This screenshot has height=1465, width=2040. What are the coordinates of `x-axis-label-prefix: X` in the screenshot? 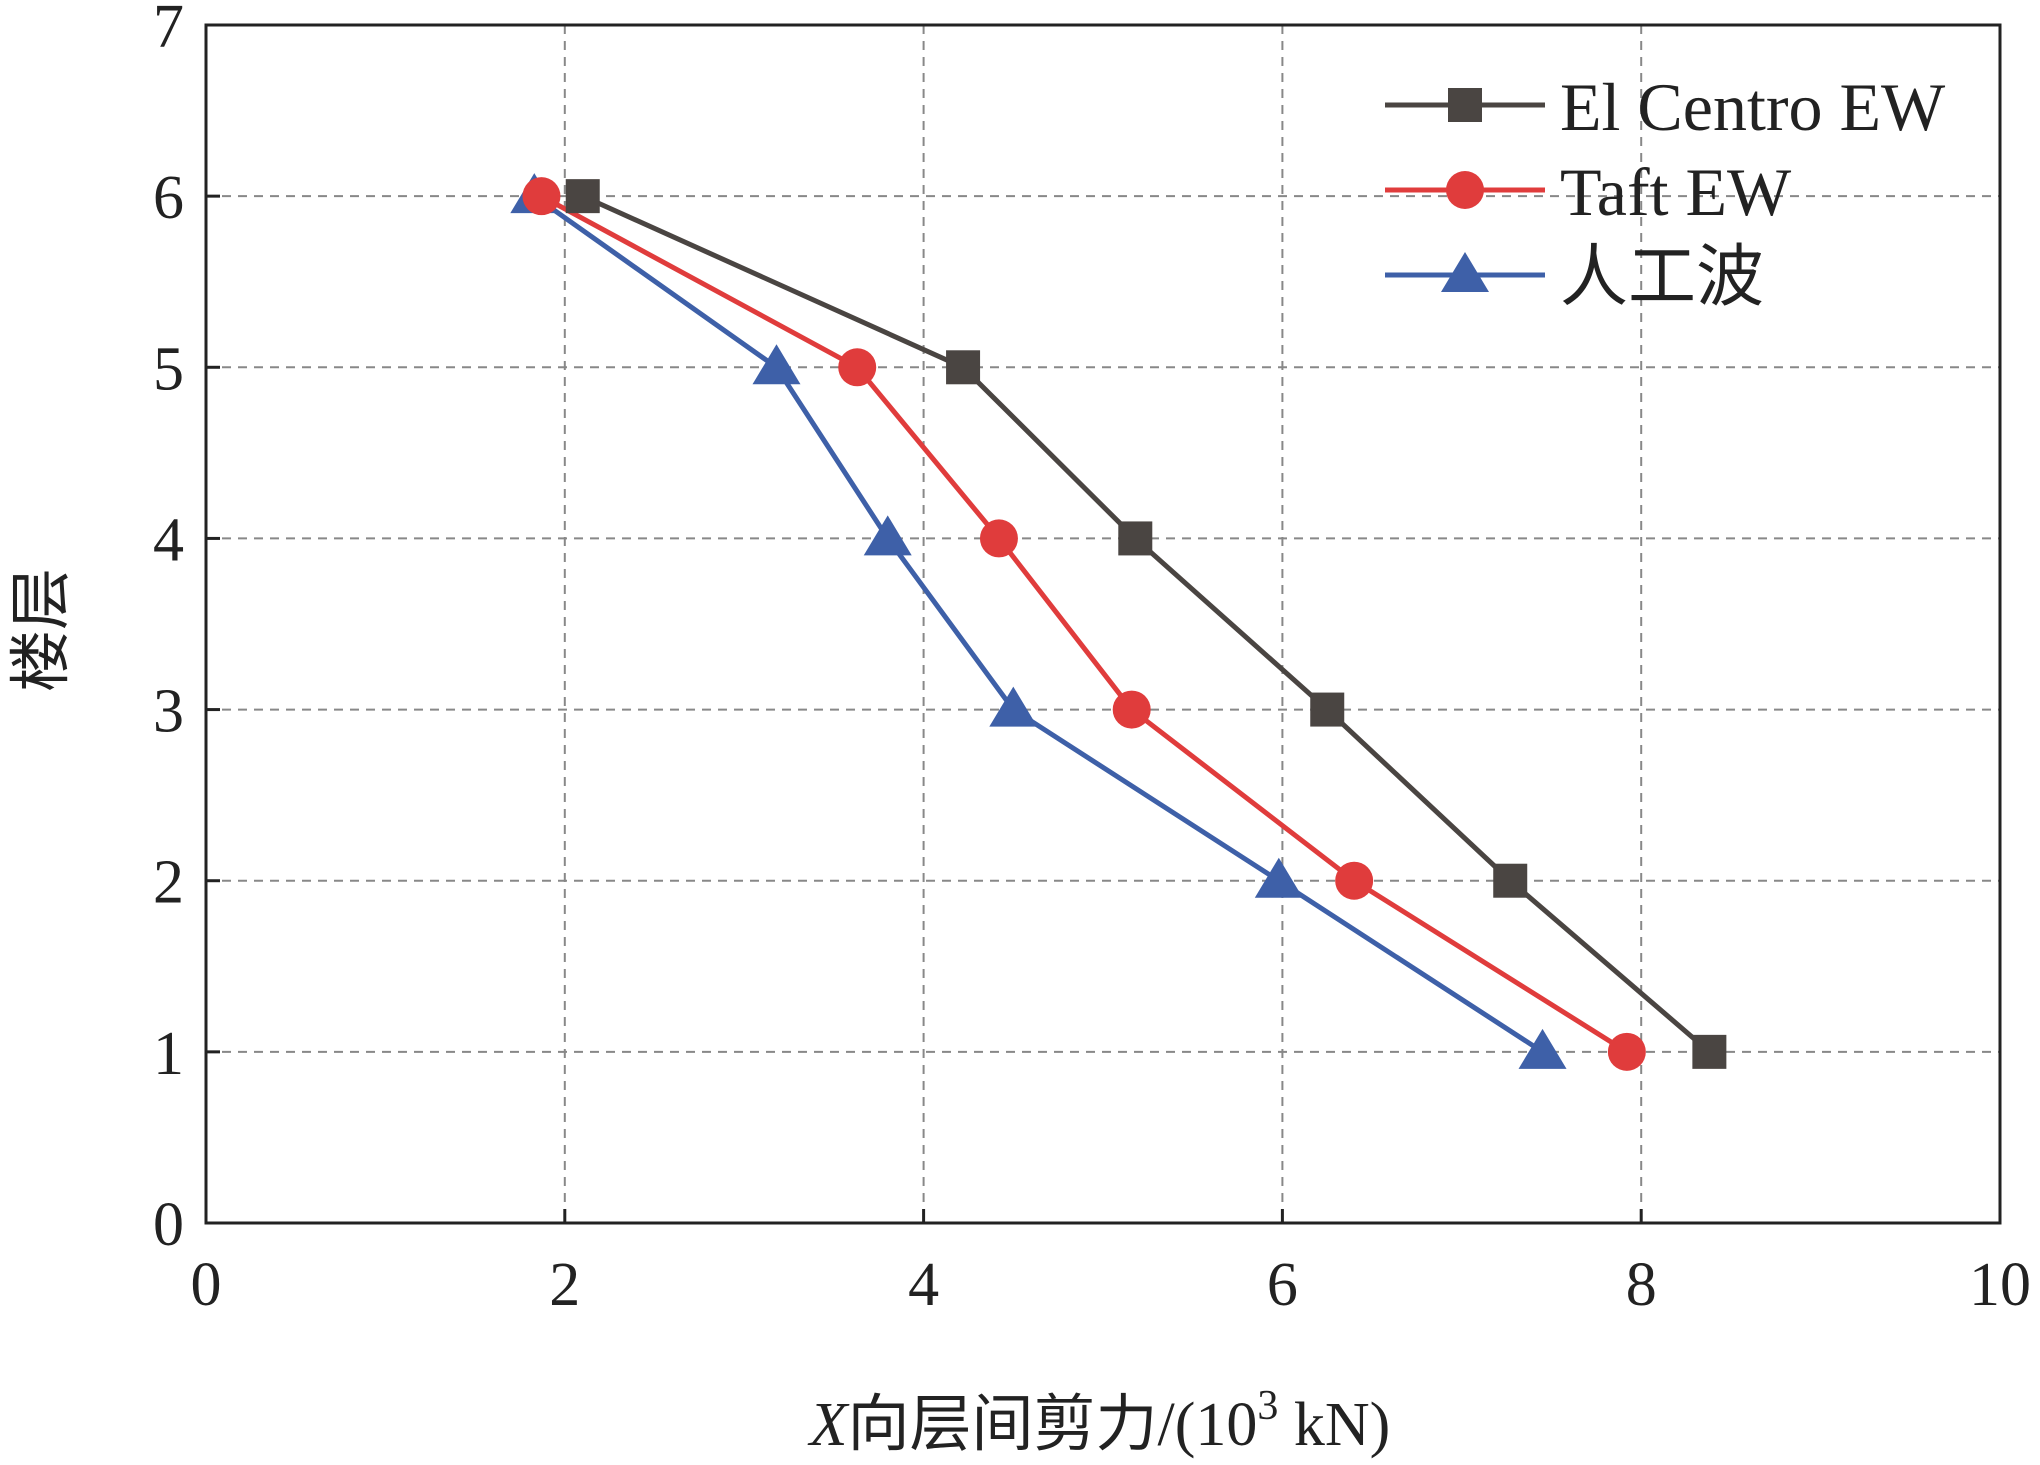 It's located at (828, 1425).